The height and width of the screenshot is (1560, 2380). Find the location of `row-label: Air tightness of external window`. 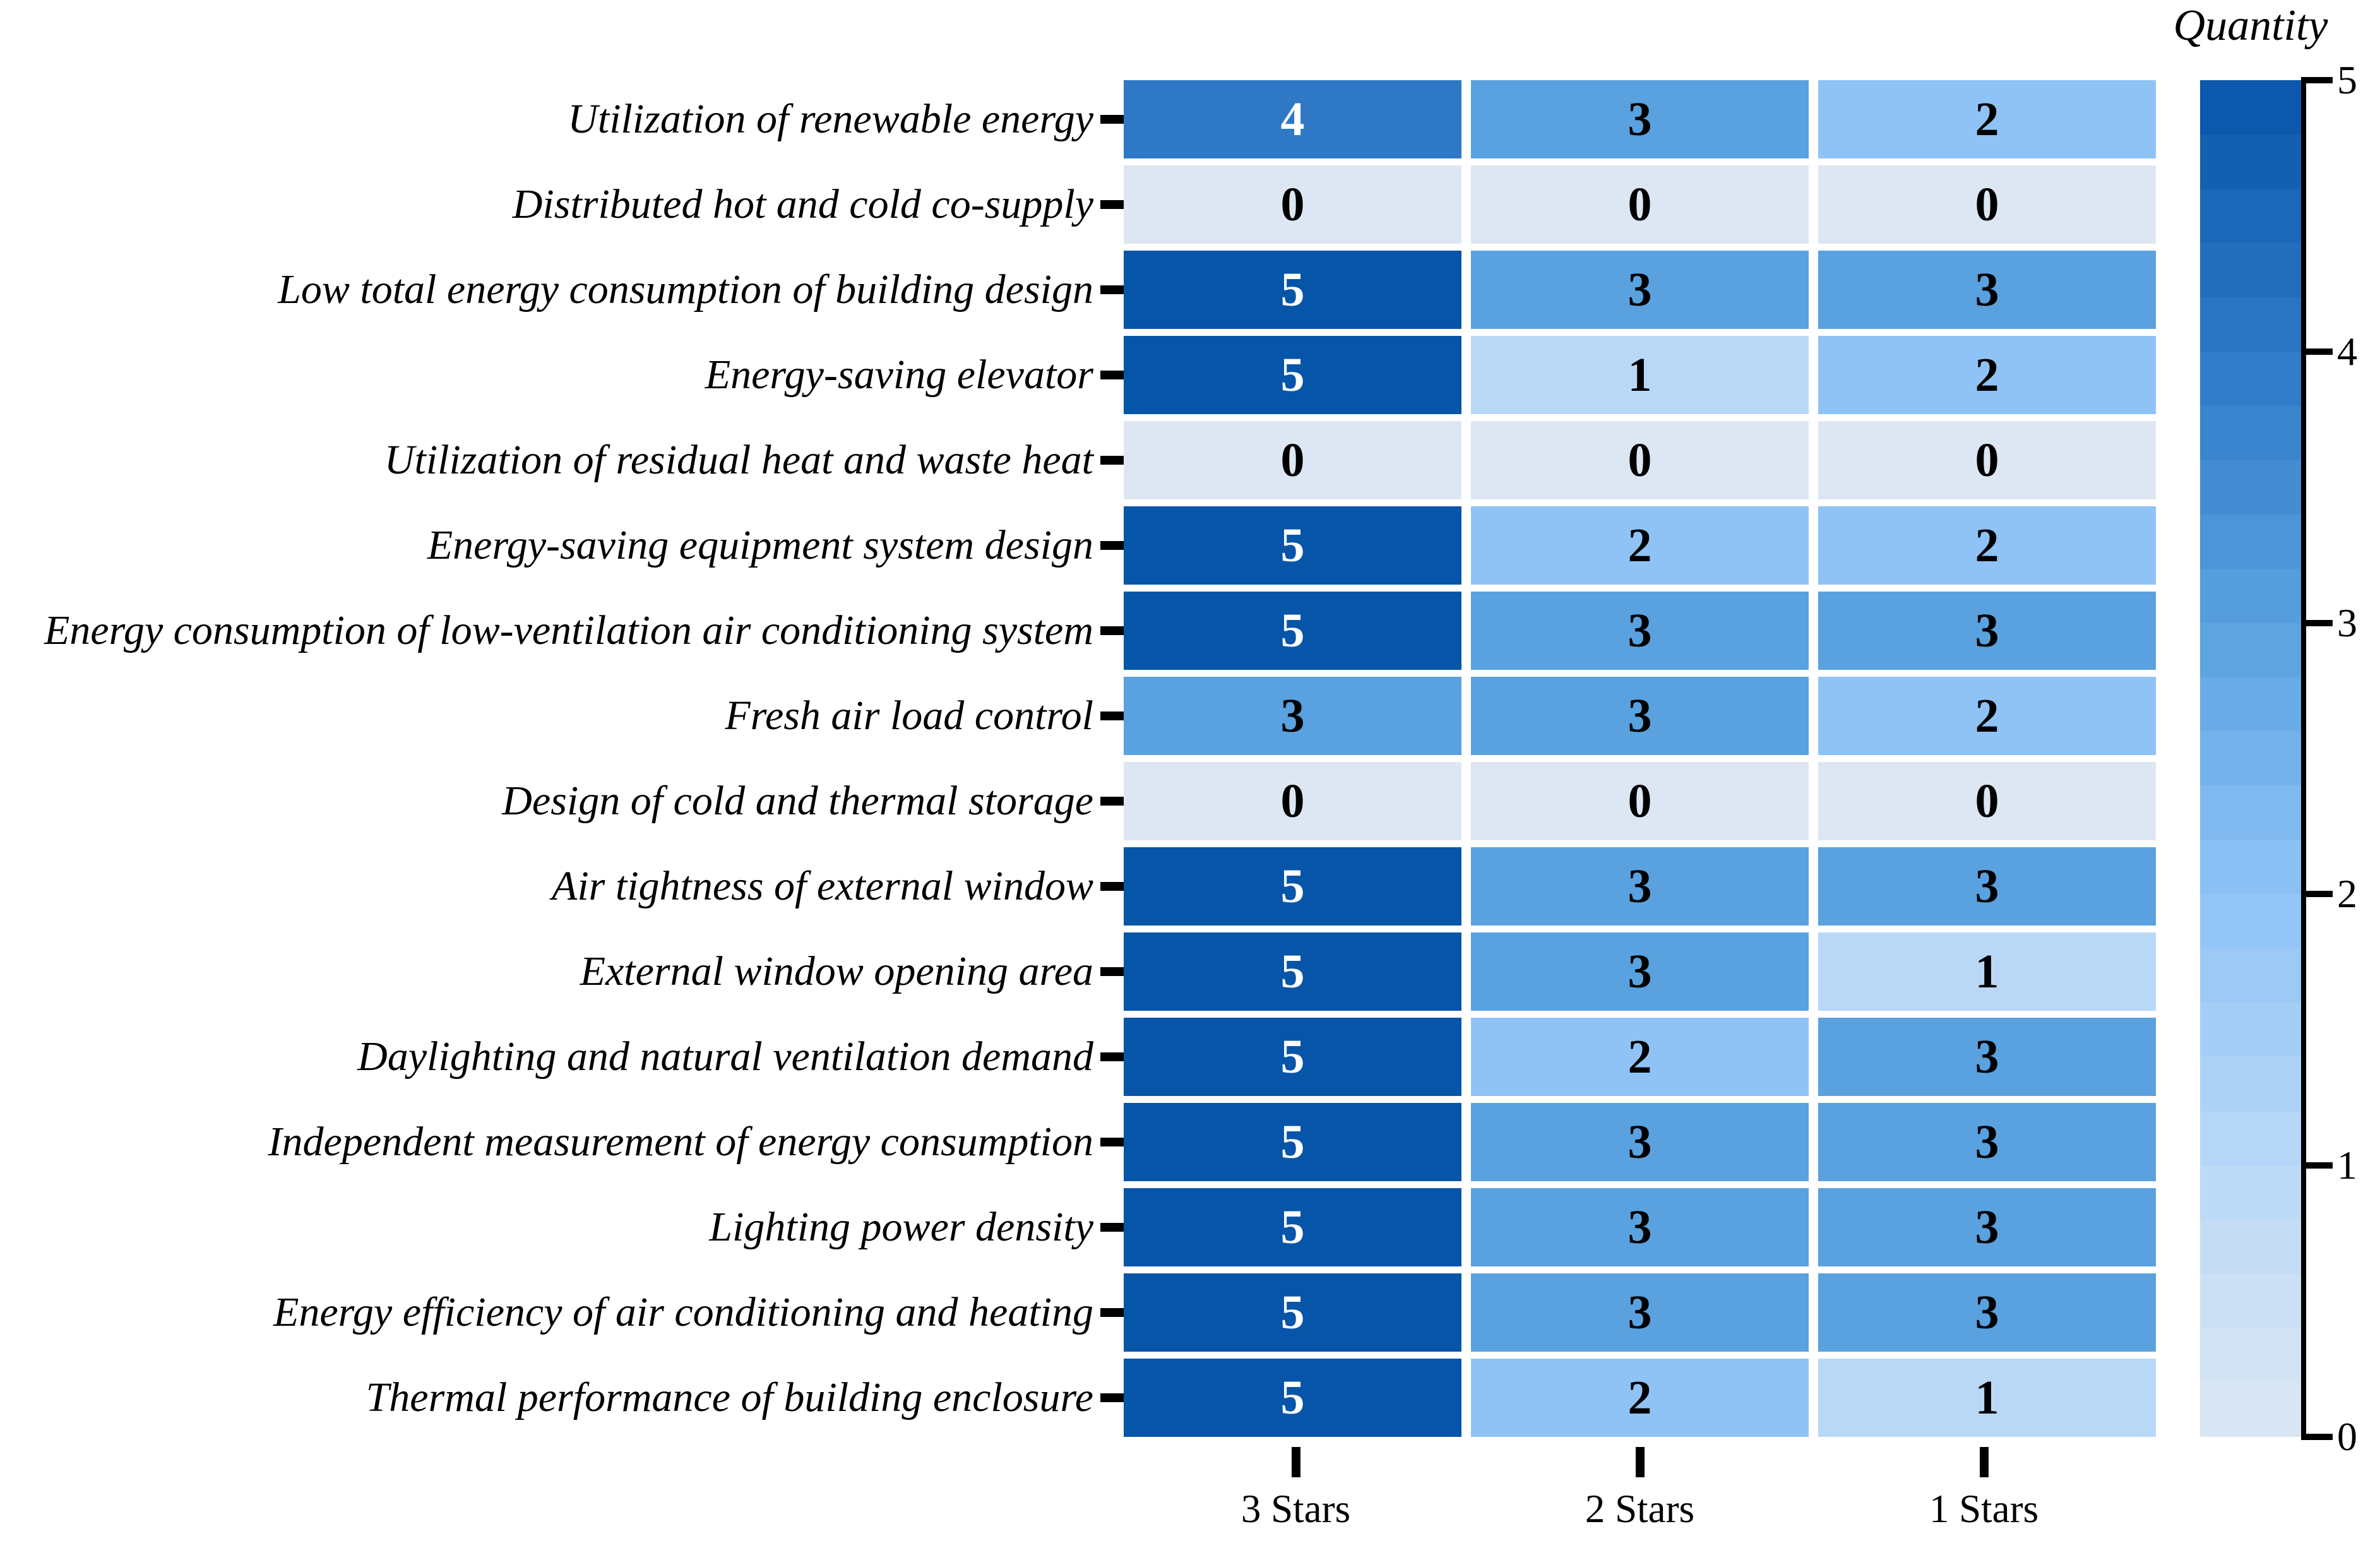

row-label: Air tightness of external window is located at coordinates (822, 886).